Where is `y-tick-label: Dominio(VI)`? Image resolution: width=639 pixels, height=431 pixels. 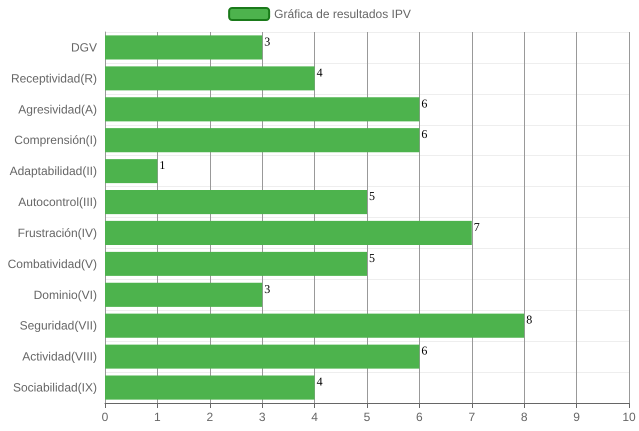 y-tick-label: Dominio(VI) is located at coordinates (65, 295).